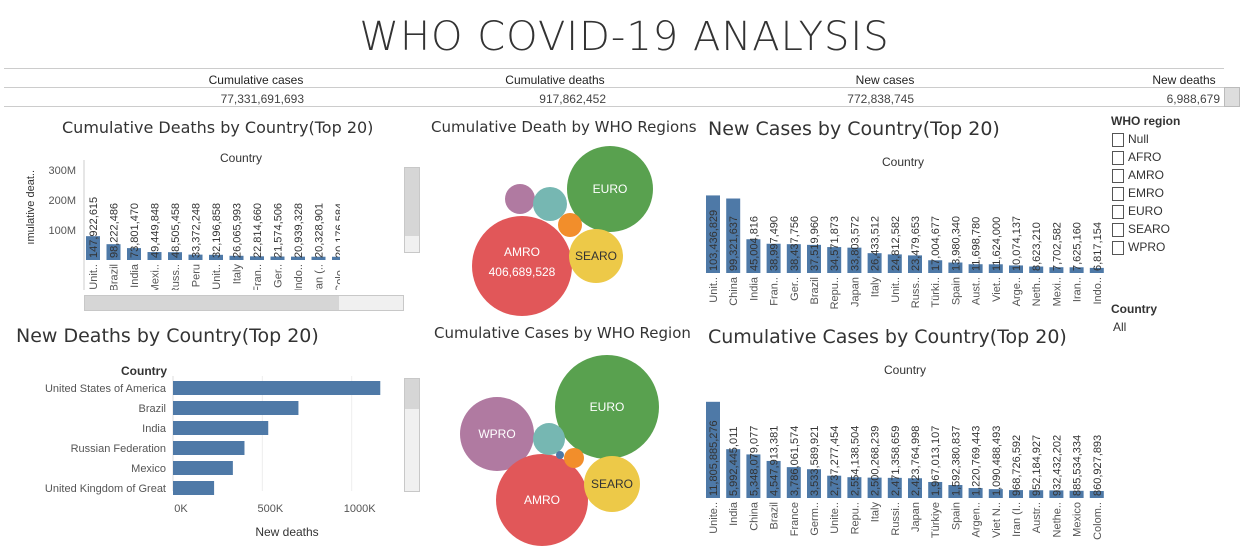 The image size is (1249, 559). Describe the element at coordinates (1120, 327) in the screenshot. I see `country-filter-value: All` at that location.